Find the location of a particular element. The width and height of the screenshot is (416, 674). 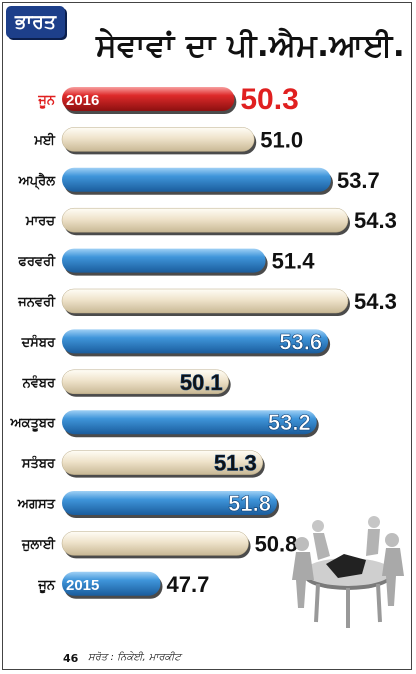

source-note: ਸਰੋਤ : ਨਿਕੇਈ, ਮਾਰਕੀਟ is located at coordinates (134, 657).